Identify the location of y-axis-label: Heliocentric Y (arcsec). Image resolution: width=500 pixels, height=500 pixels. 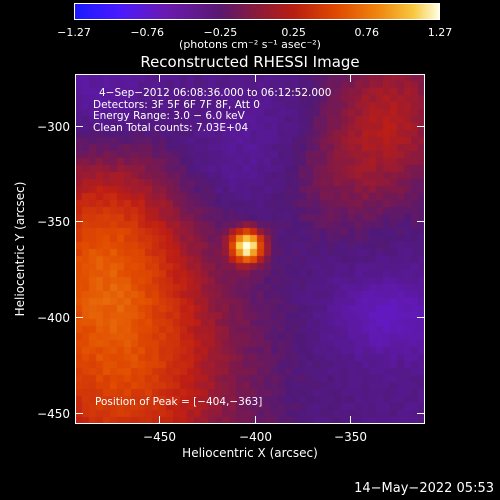
(20, 249).